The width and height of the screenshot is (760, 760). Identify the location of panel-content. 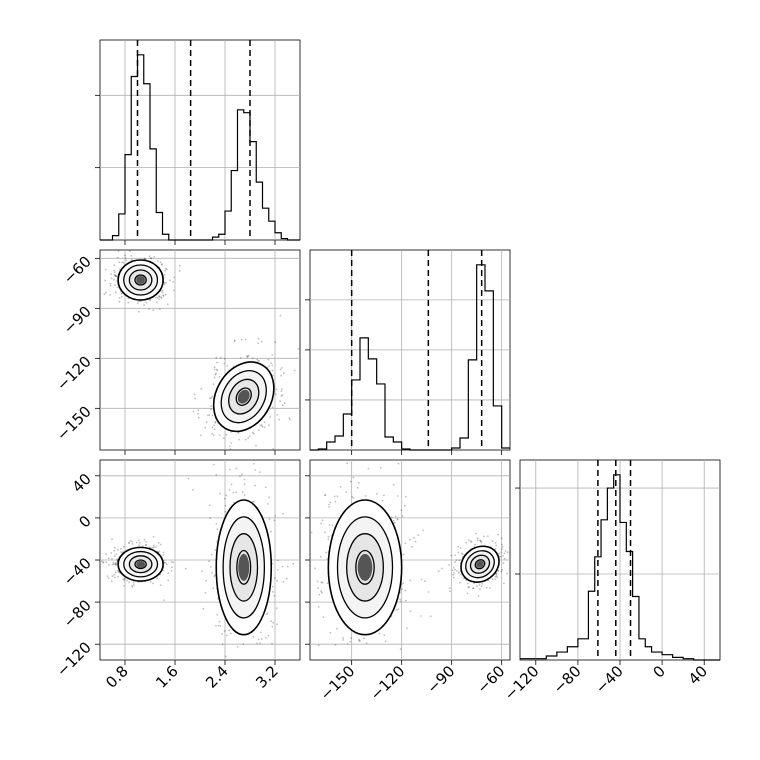
(411, 562).